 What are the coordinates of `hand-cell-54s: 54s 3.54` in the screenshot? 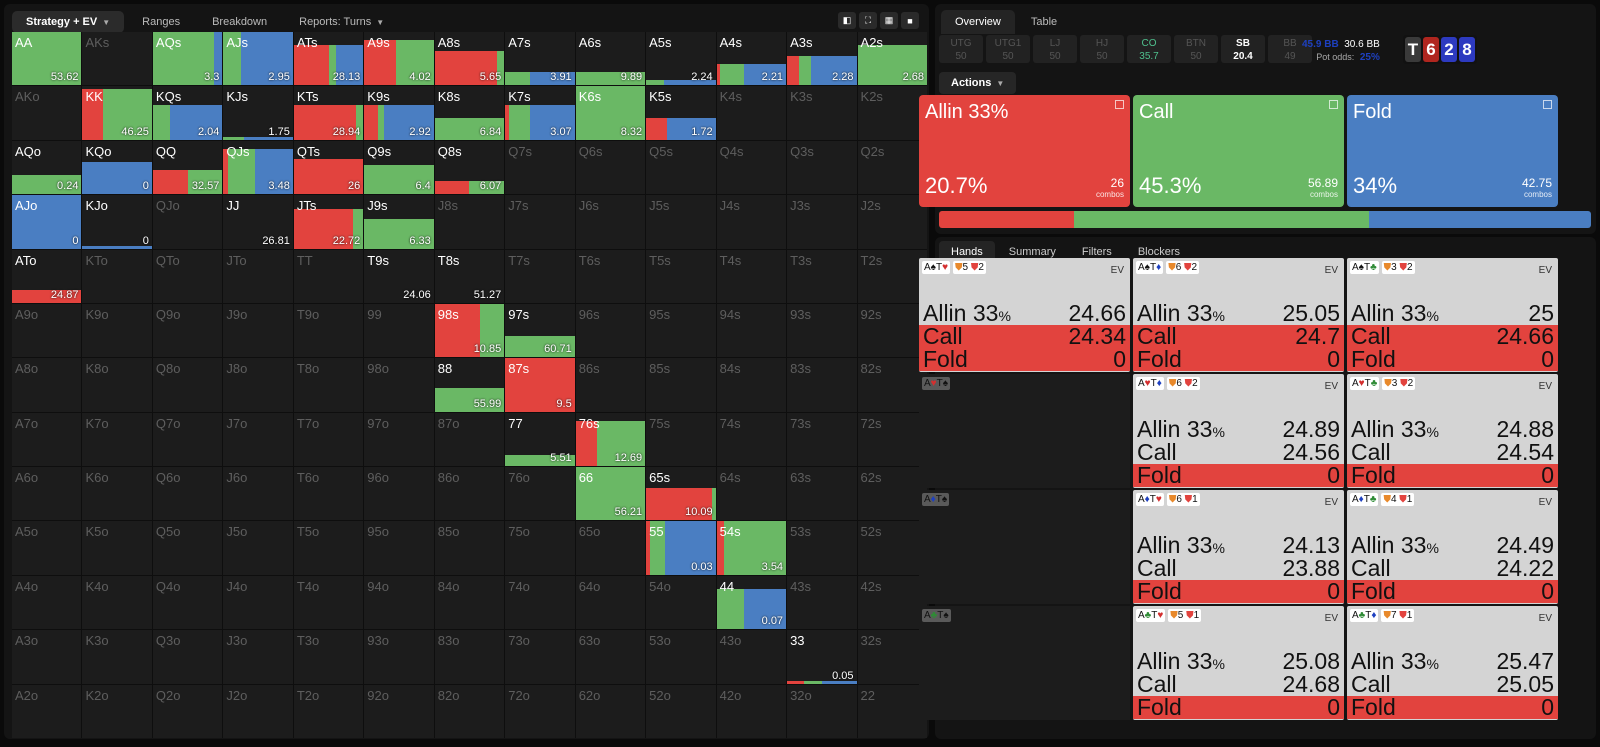 It's located at (751, 548).